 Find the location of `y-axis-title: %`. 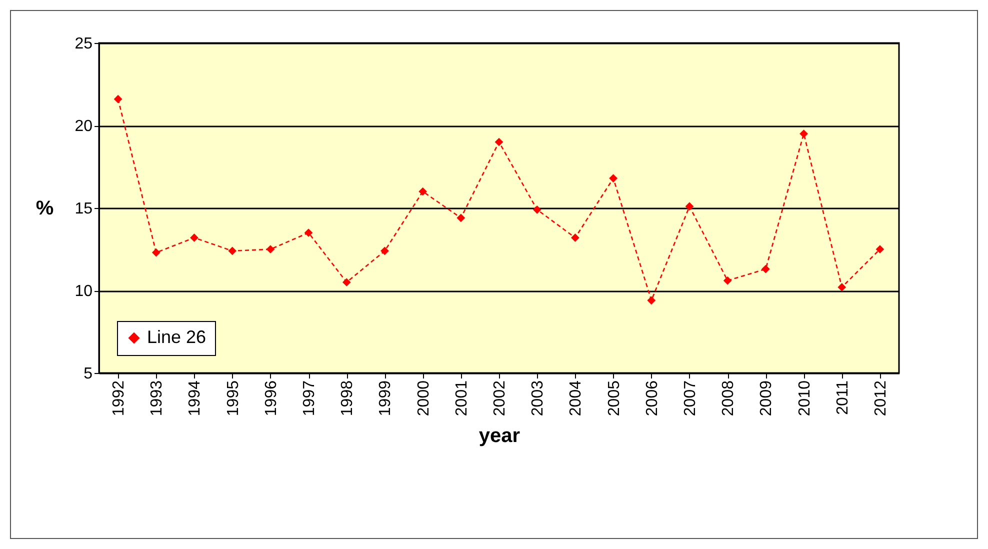

y-axis-title: % is located at coordinates (45, 209).